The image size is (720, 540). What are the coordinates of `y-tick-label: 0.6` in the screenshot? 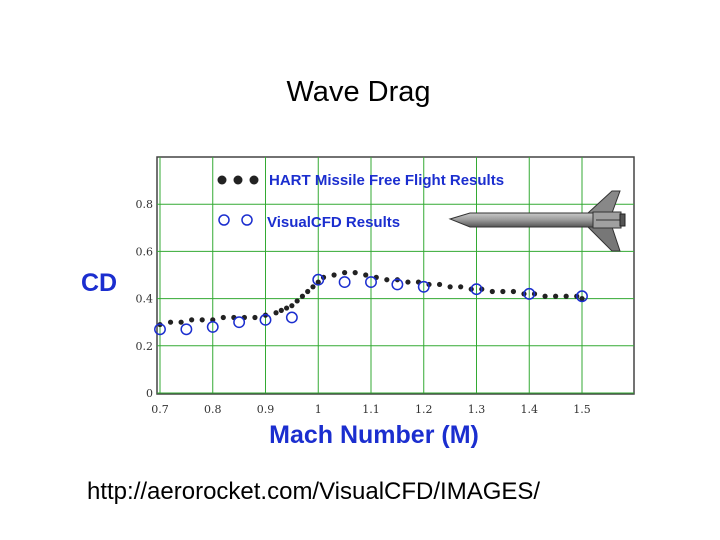 It's located at (145, 251).